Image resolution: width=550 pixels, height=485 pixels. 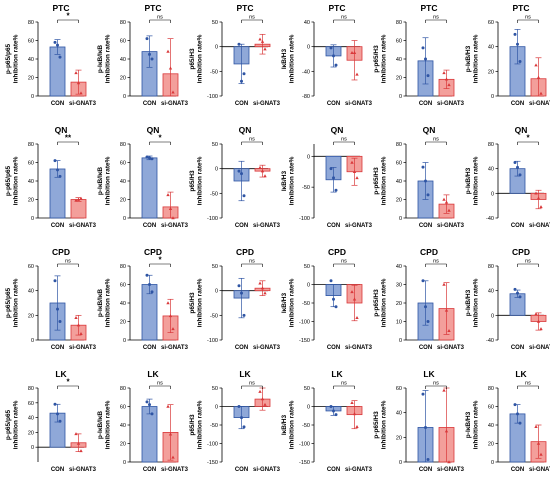 I want to click on y-axis-label: p-p65/p65inhibition rate%, so click(x=12, y=180).